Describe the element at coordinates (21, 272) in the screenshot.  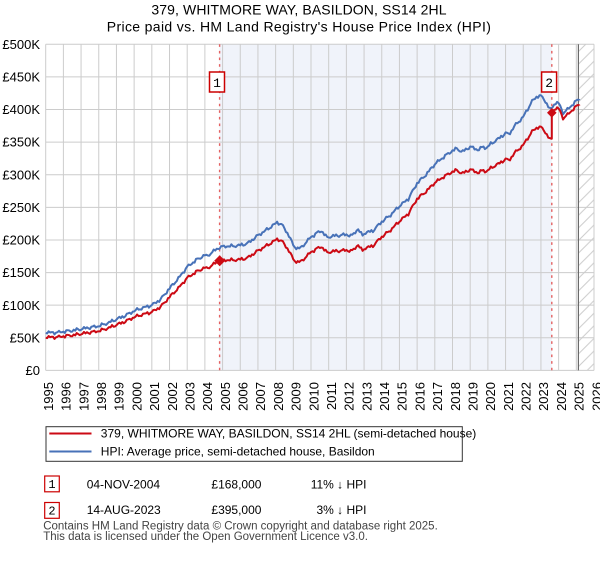
I see `svg-text: £150K` at that location.